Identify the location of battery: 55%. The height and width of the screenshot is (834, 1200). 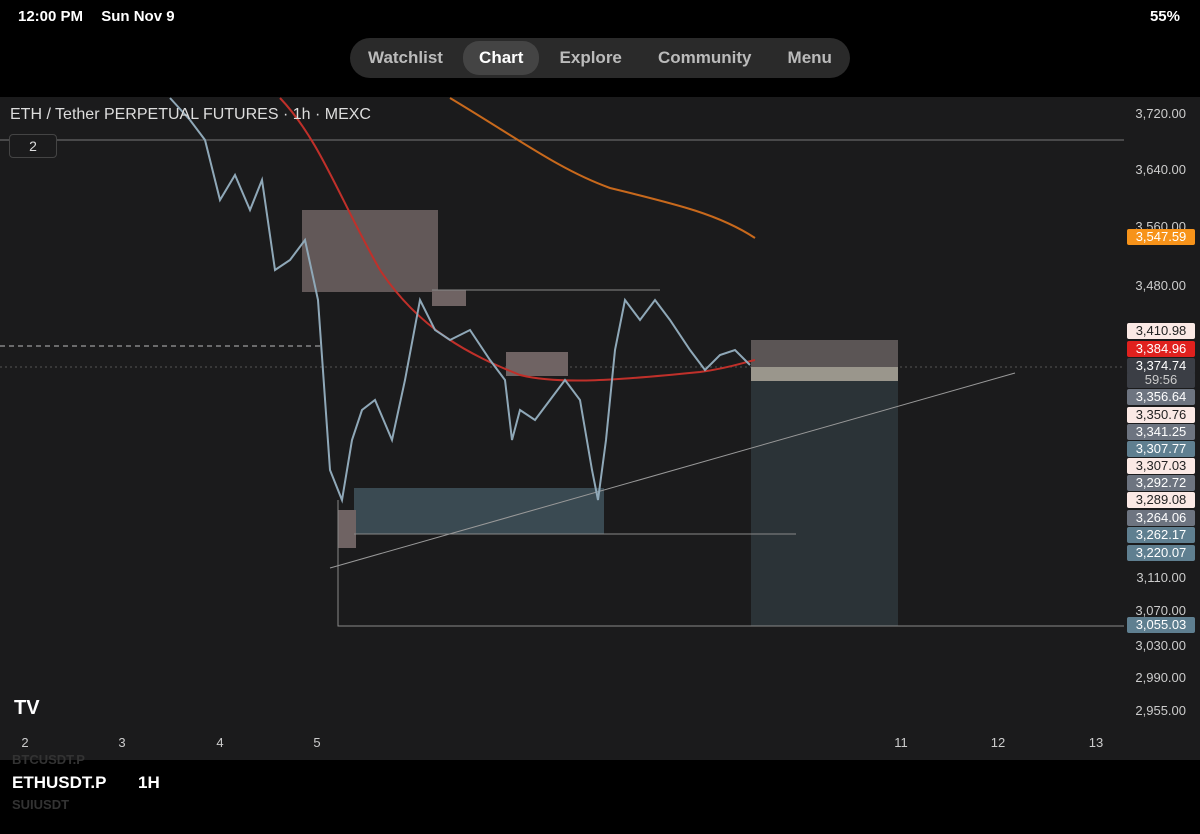
(1164, 16).